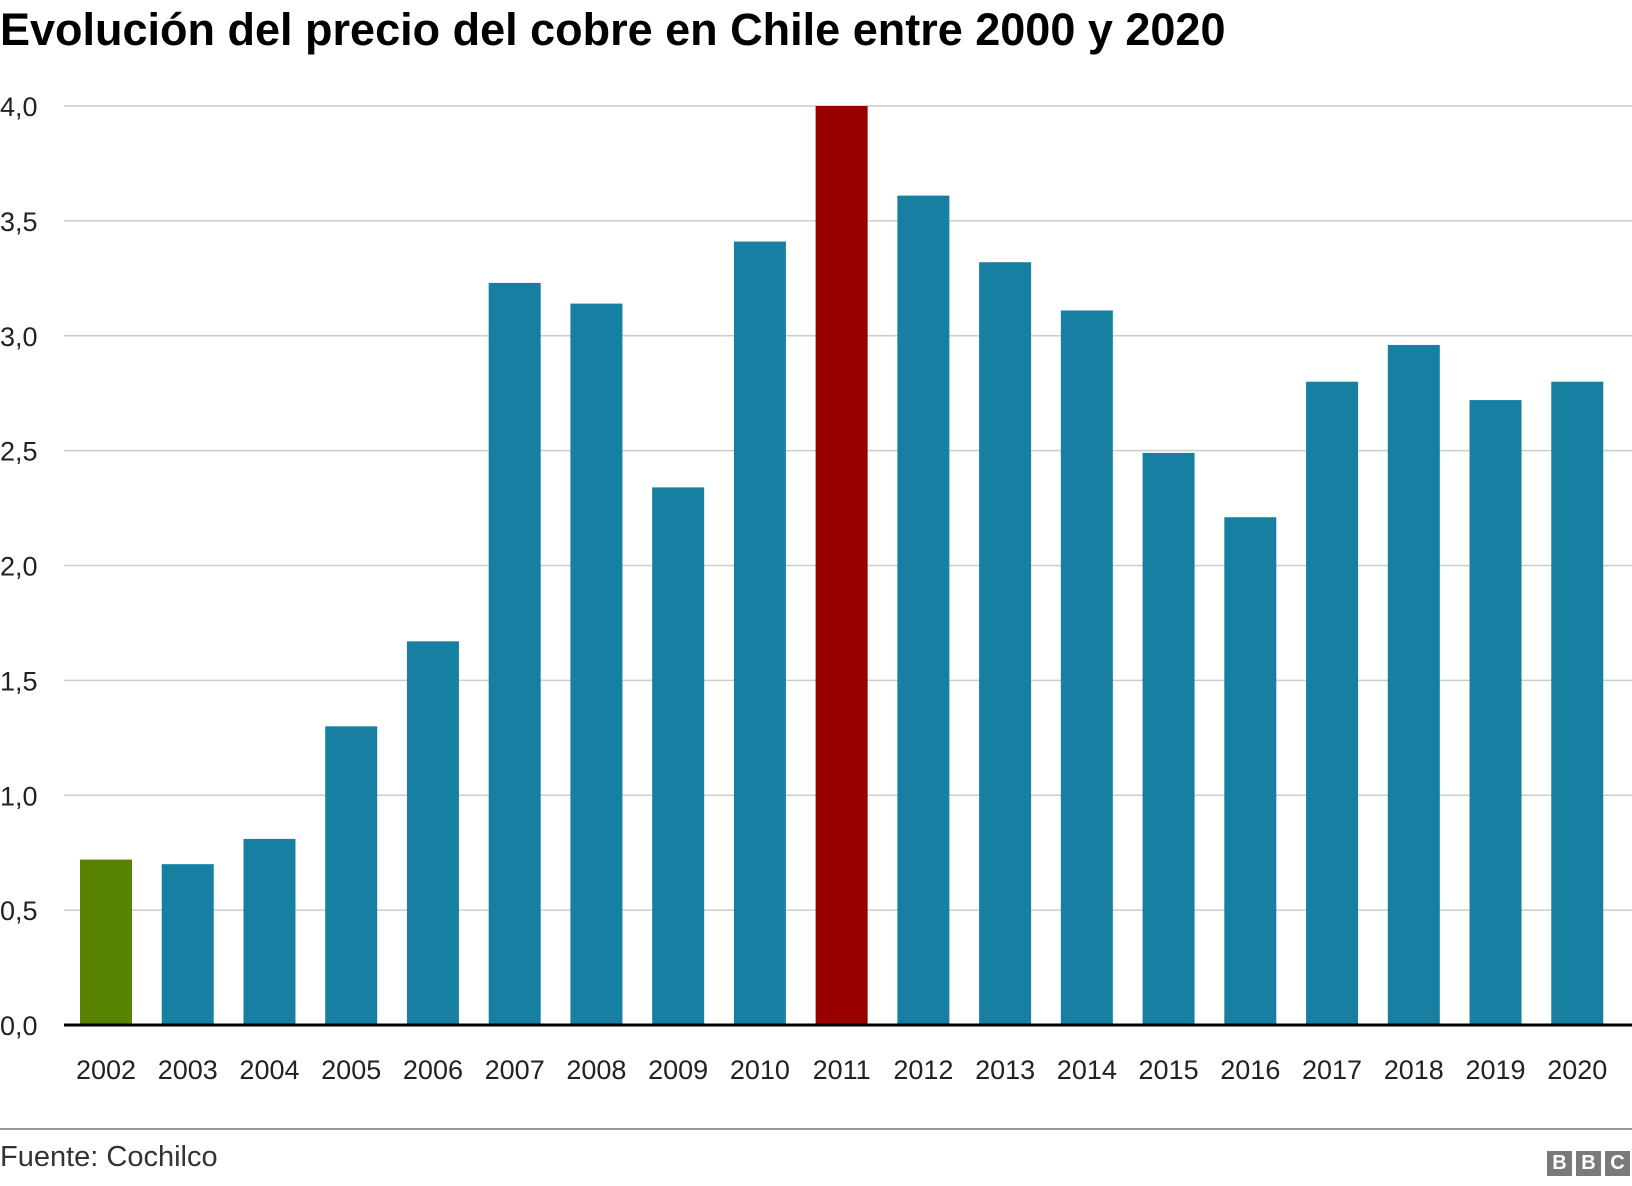  Describe the element at coordinates (678, 1070) in the screenshot. I see `x-tick-label: 2009` at that location.